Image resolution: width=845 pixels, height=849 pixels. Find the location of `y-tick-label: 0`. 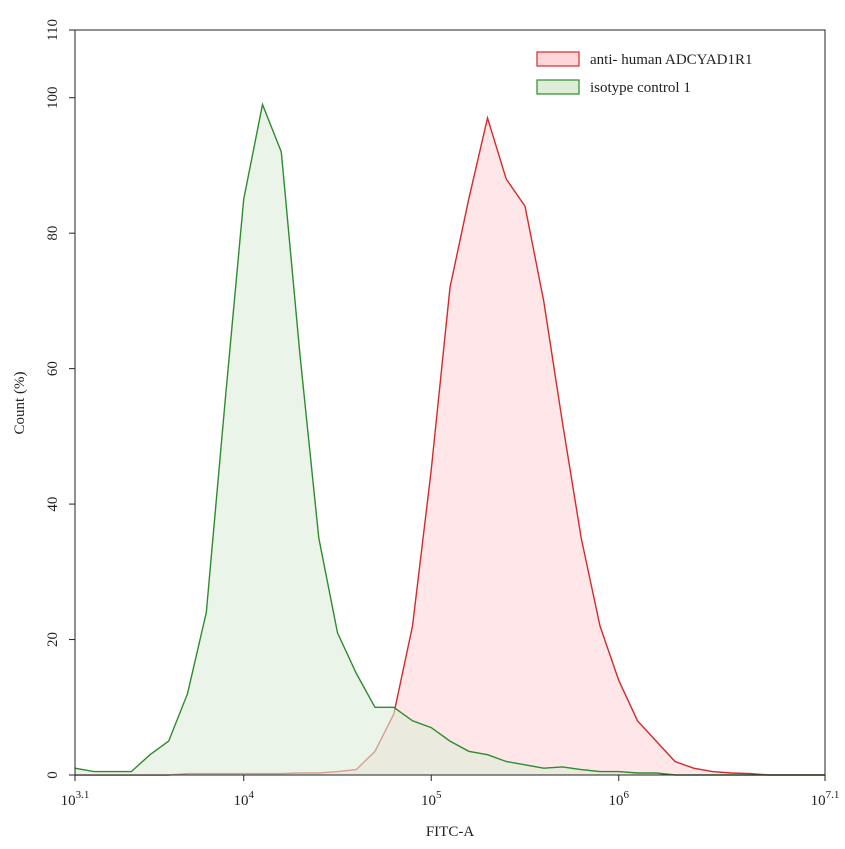

y-tick-label: 0 is located at coordinates (53, 775).